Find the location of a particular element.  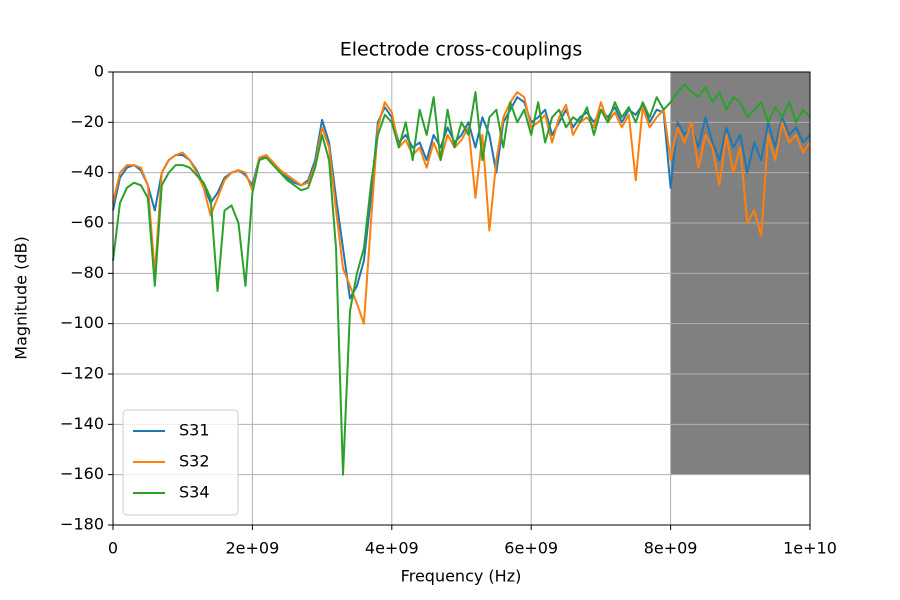

y-tick-label: −60 is located at coordinates (87, 222).